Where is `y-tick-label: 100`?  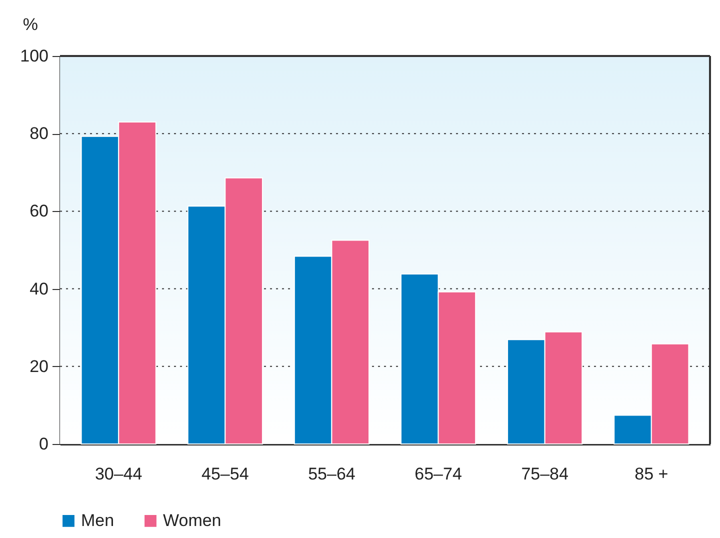
y-tick-label: 100 is located at coordinates (34, 56).